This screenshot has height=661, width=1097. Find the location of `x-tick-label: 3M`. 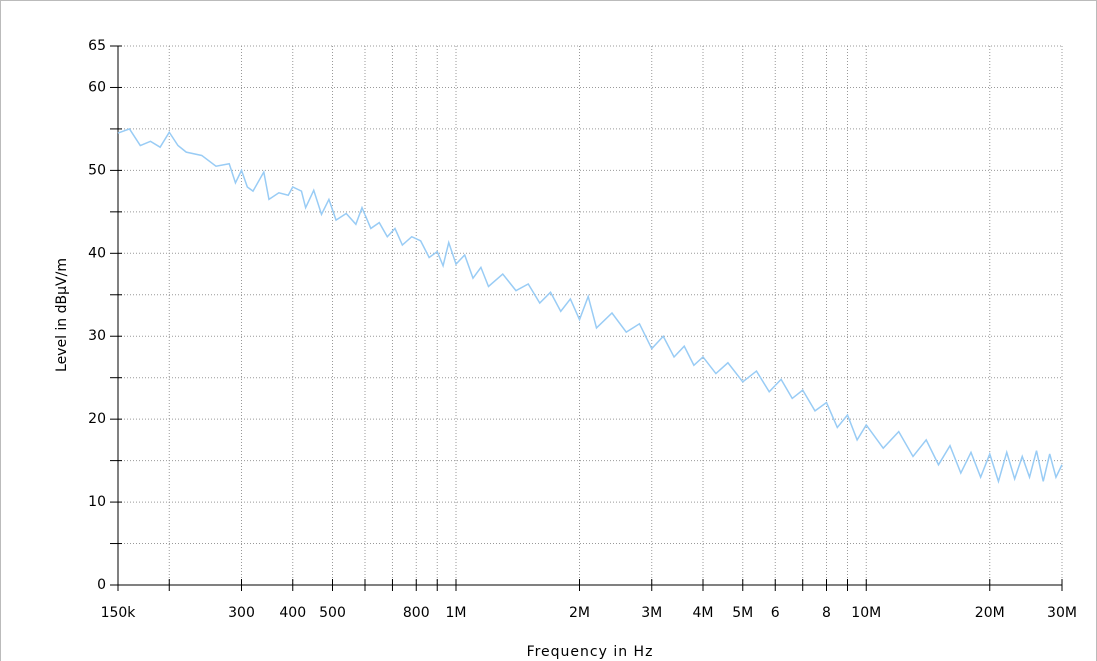

x-tick-label: 3M is located at coordinates (651, 613).